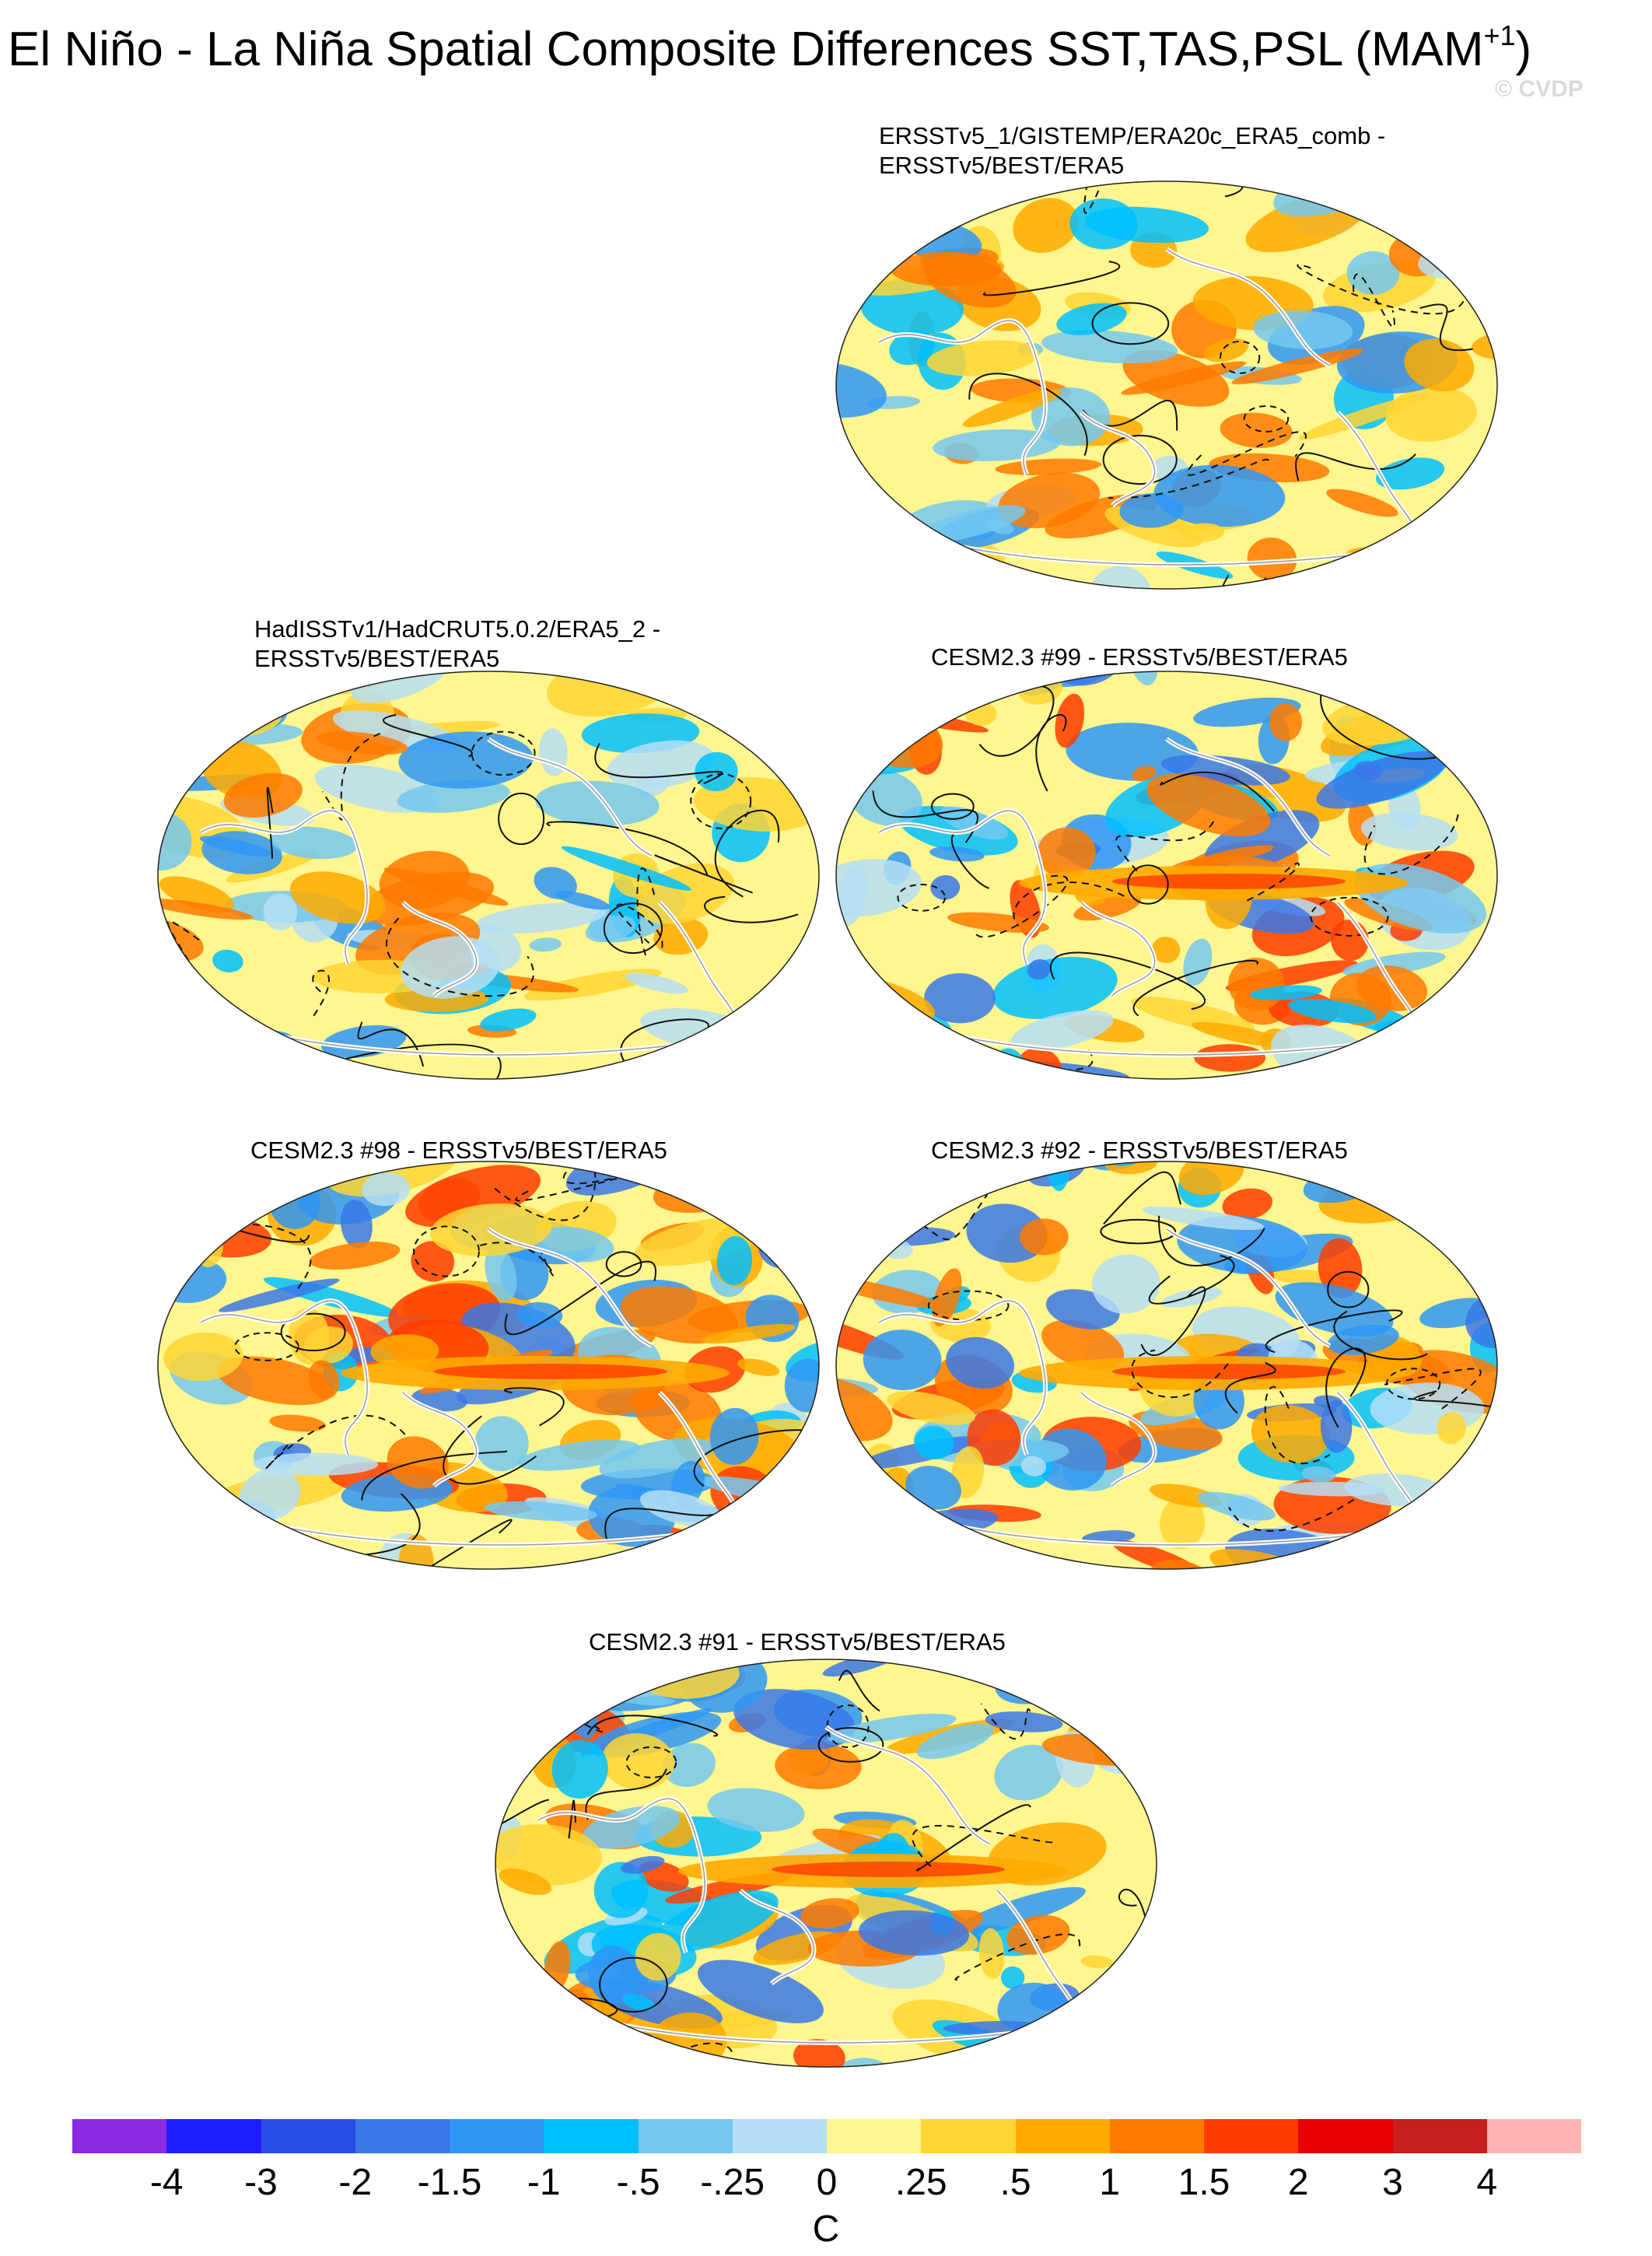 Image resolution: width=1652 pixels, height=2256 pixels. I want to click on colorbar-tick-label: -.25, so click(732, 2182).